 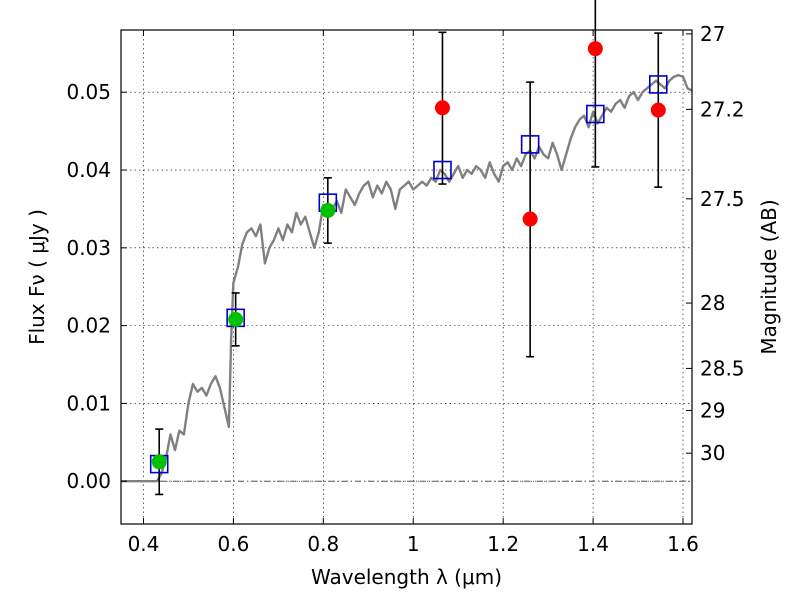 What do you see at coordinates (712, 303) in the screenshot?
I see `y2-tick-label: 28` at bounding box center [712, 303].